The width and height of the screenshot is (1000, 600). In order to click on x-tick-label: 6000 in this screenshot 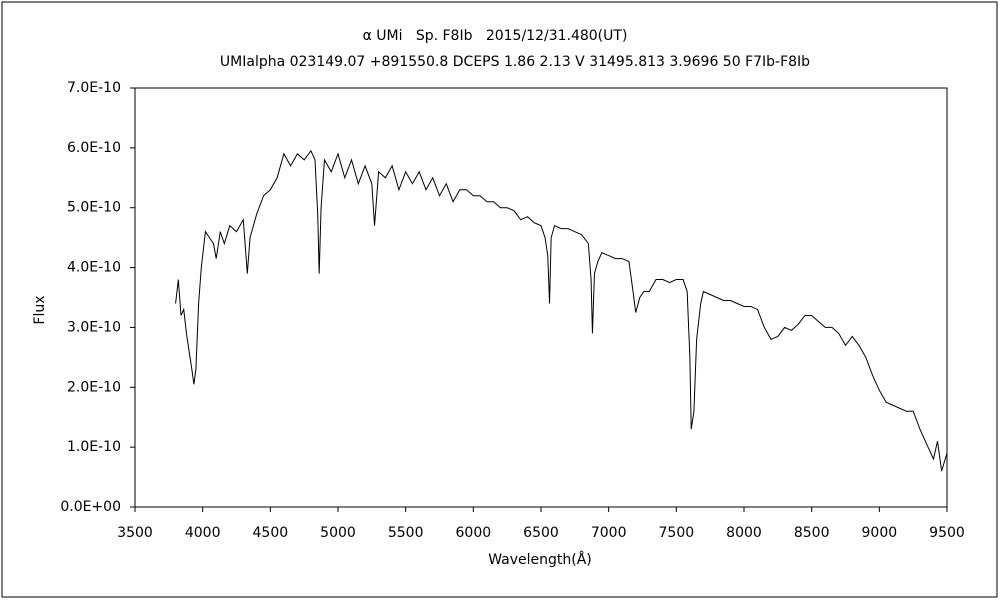, I will do `click(474, 533)`.